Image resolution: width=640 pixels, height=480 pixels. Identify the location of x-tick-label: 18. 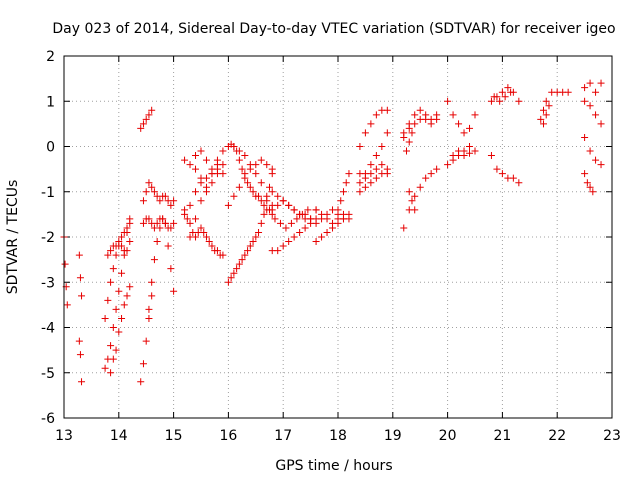
(338, 436).